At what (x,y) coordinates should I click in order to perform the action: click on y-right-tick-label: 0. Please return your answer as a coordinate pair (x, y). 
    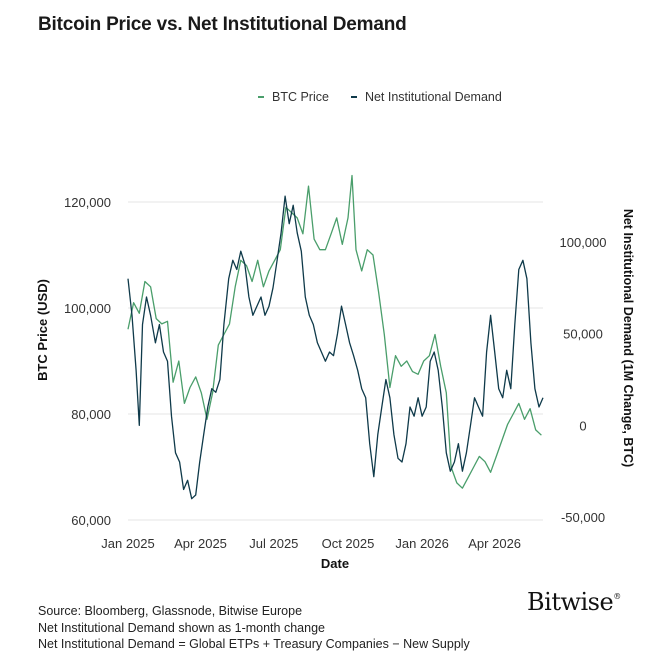
    Looking at the image, I should click on (582, 425).